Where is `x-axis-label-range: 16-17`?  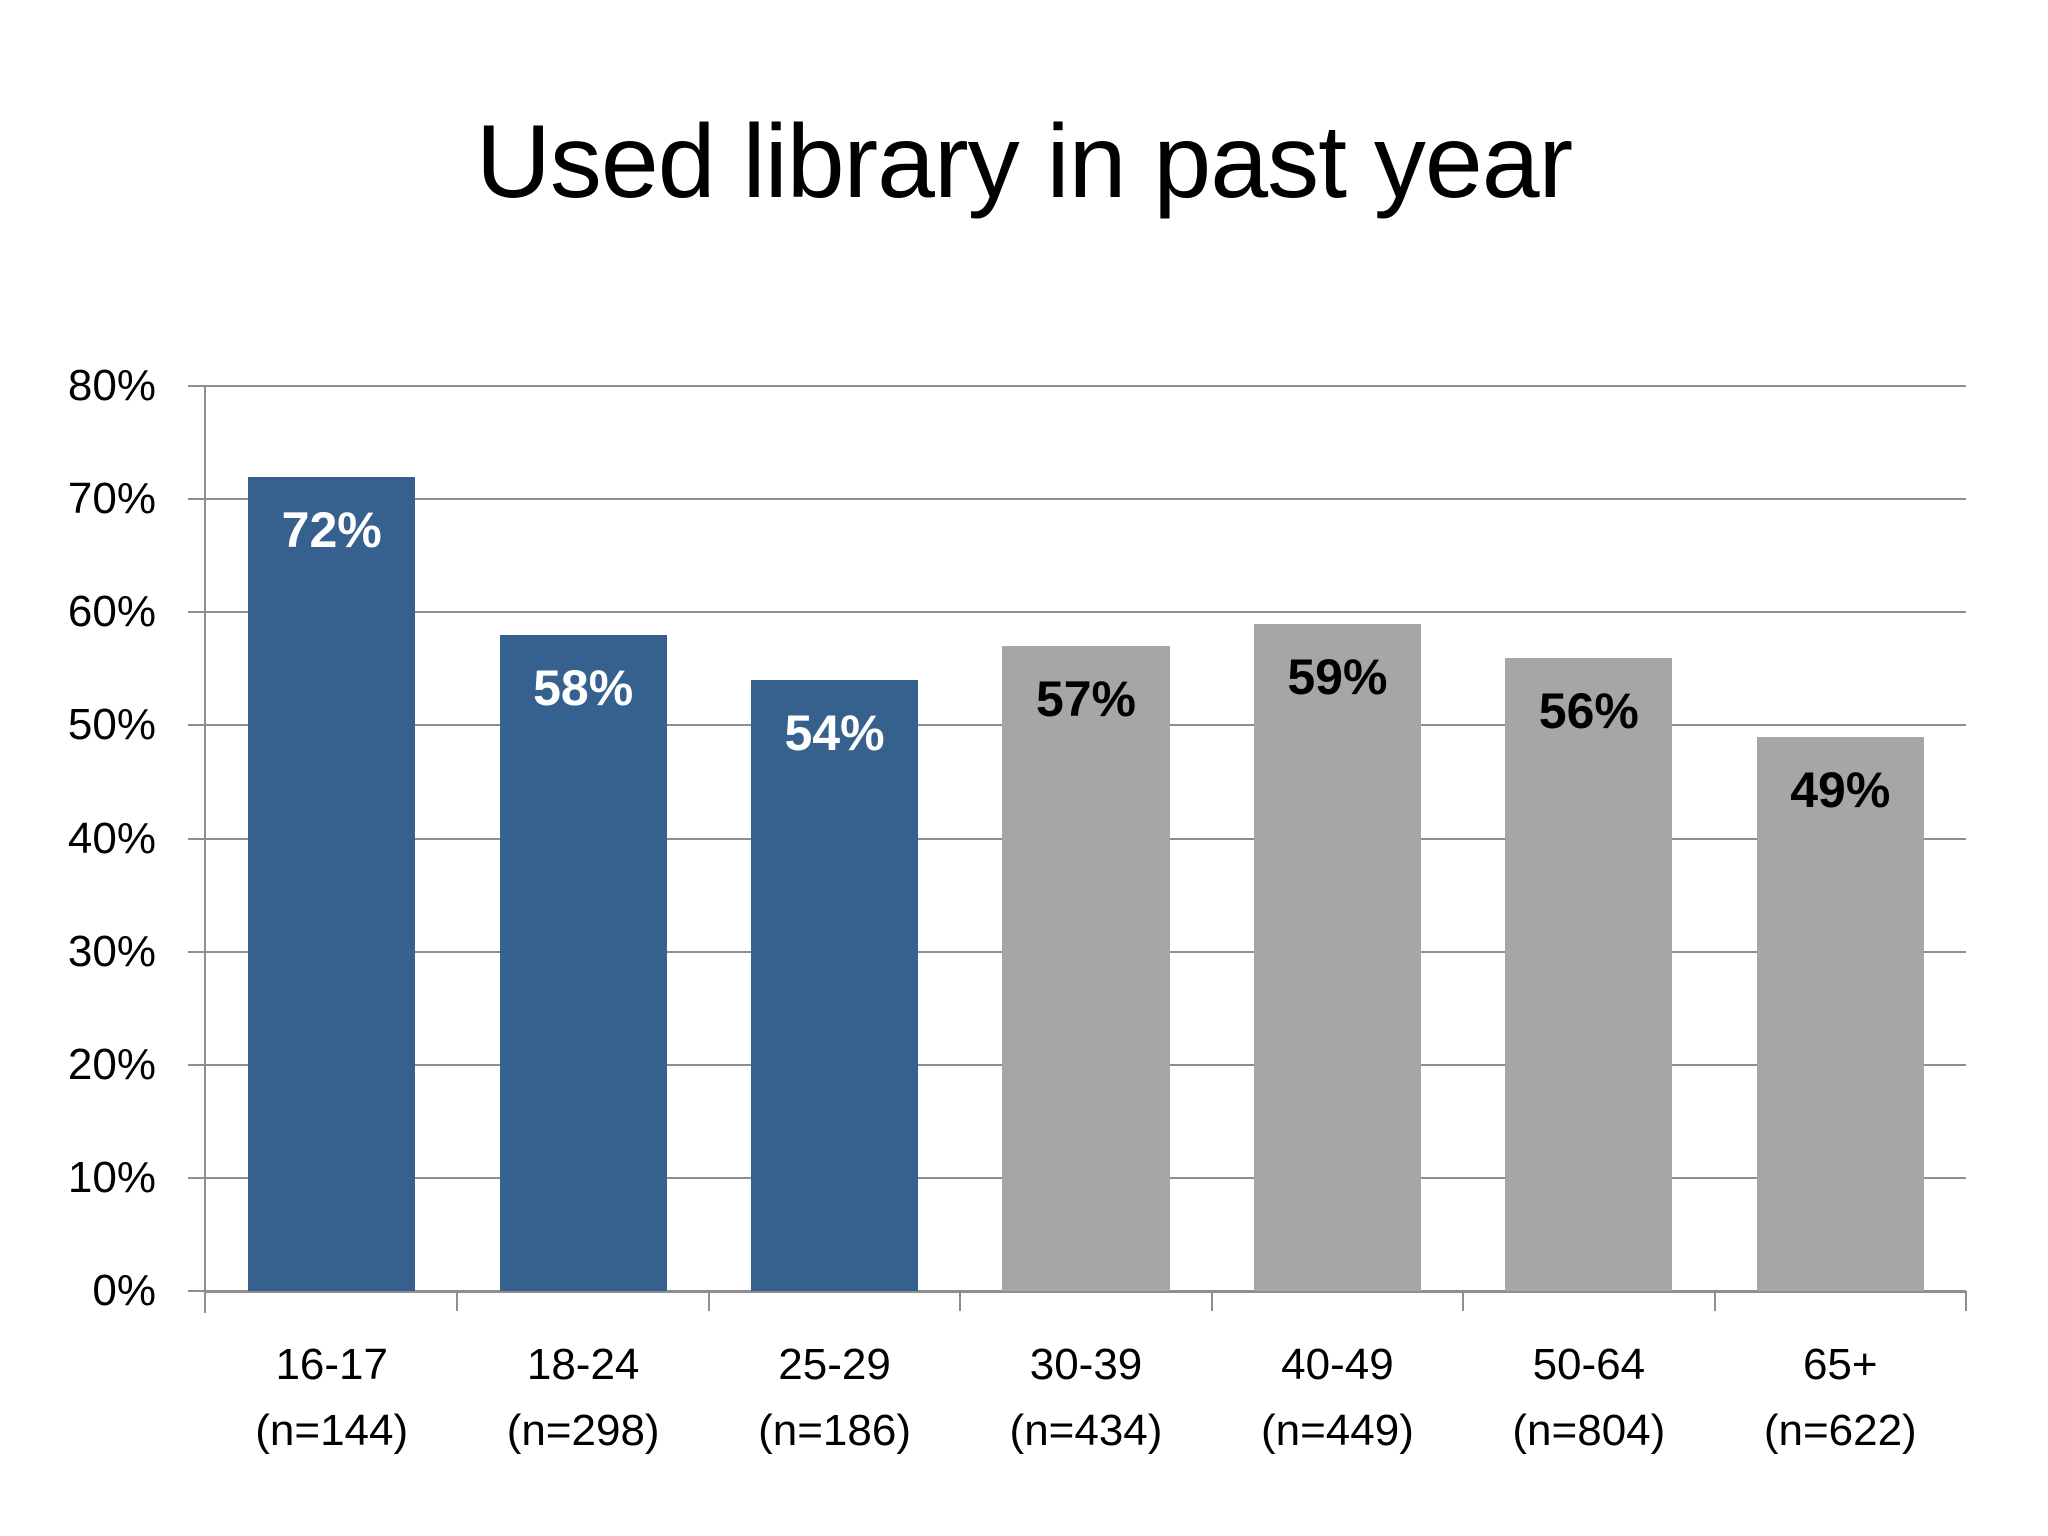 x-axis-label-range: 16-17 is located at coordinates (331, 1364).